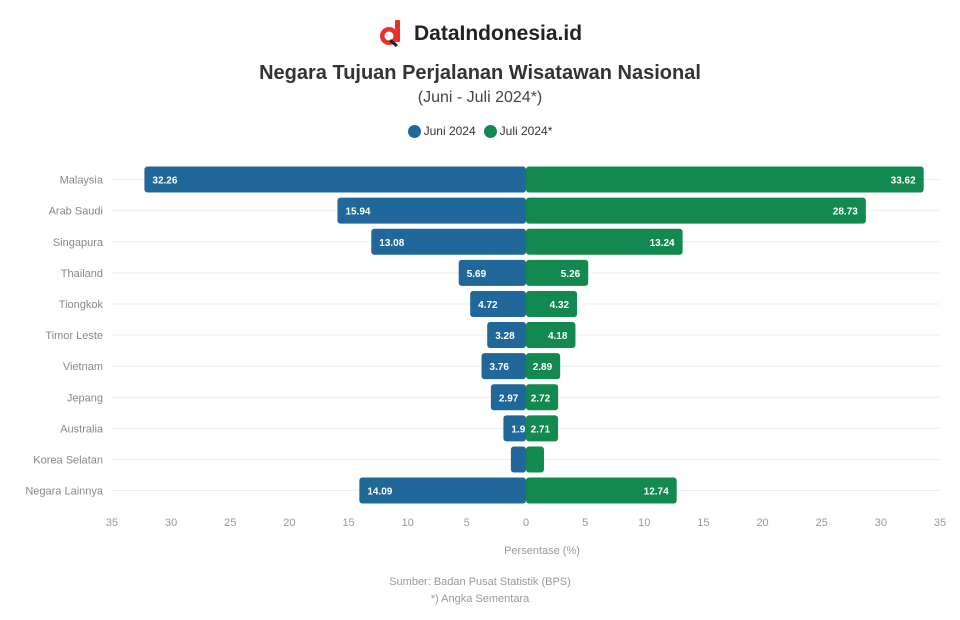 The image size is (960, 620). I want to click on legend-item-juli: Juli 2024*, so click(518, 131).